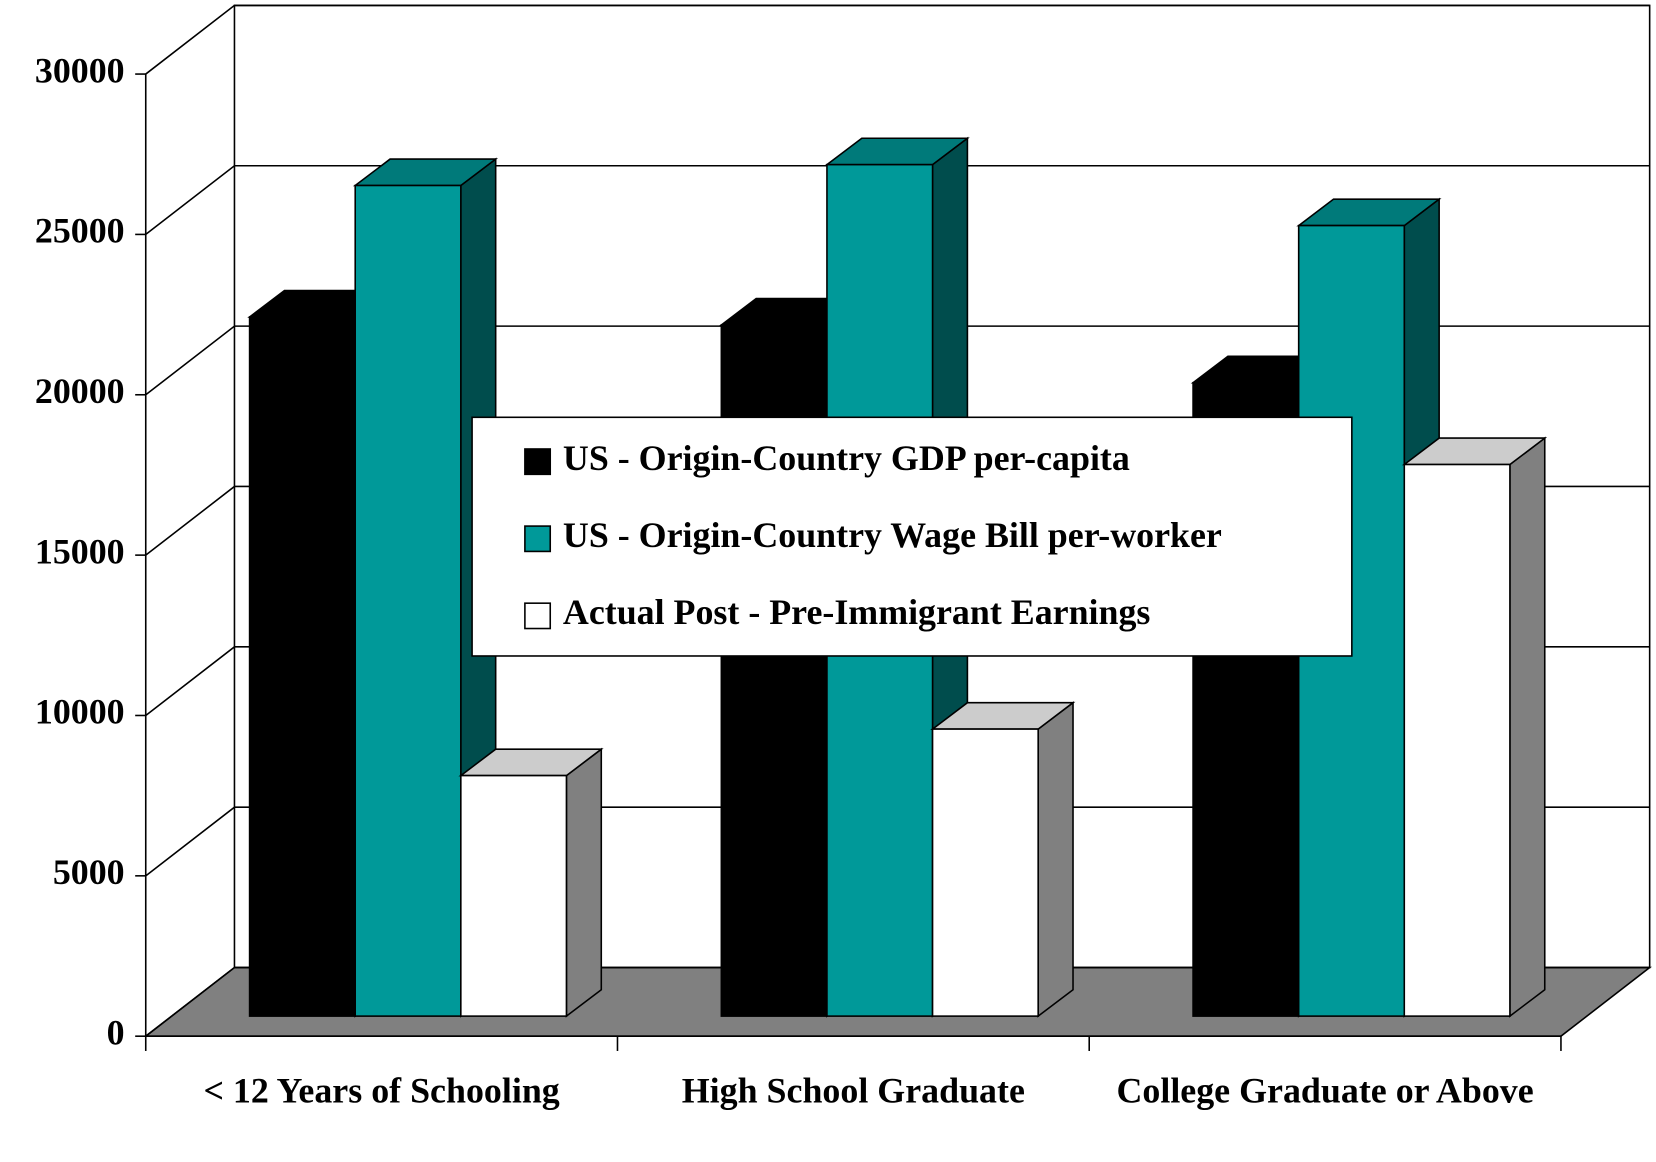 The height and width of the screenshot is (1162, 1656). I want to click on legend-box, so click(912, 536).